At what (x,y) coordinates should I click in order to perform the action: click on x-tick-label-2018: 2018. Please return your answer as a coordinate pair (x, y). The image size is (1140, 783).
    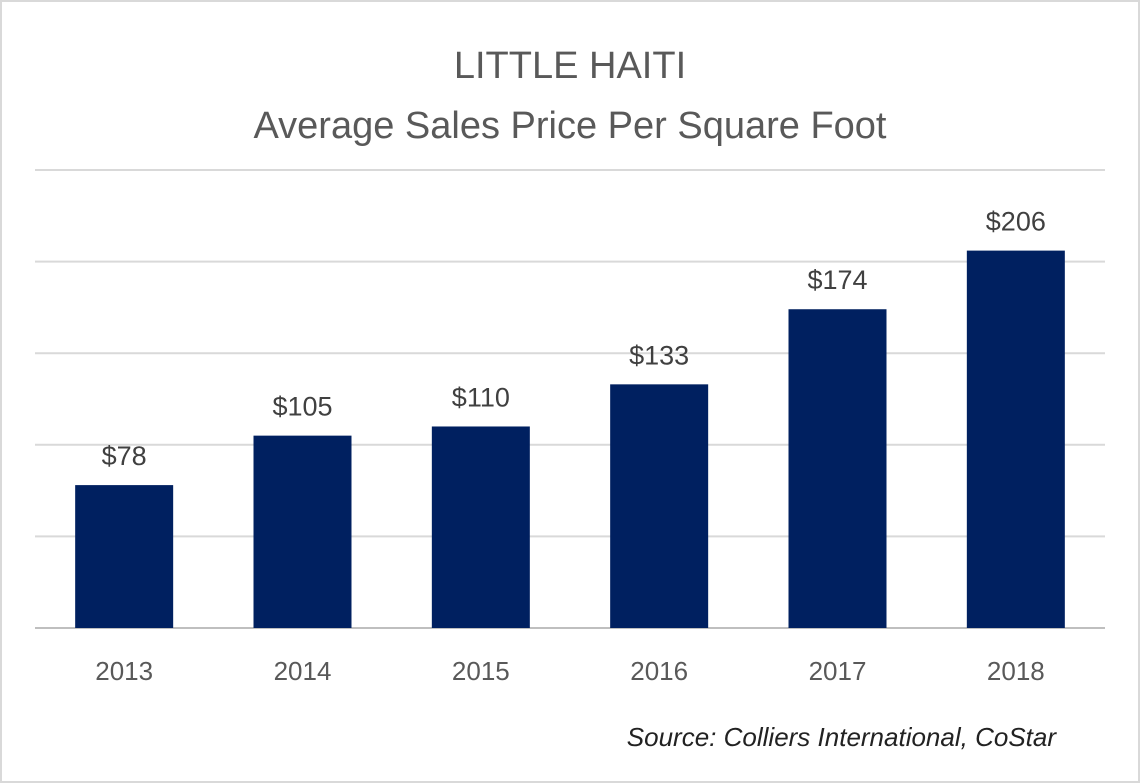
    Looking at the image, I should click on (1016, 671).